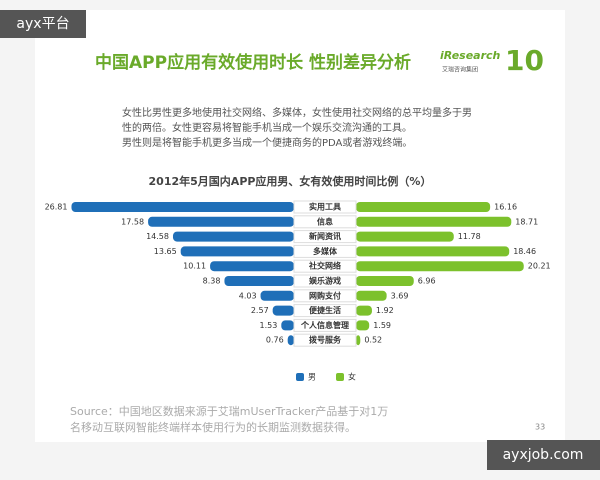 Image resolution: width=600 pixels, height=480 pixels. I want to click on category-label: 多媒体, so click(325, 251).